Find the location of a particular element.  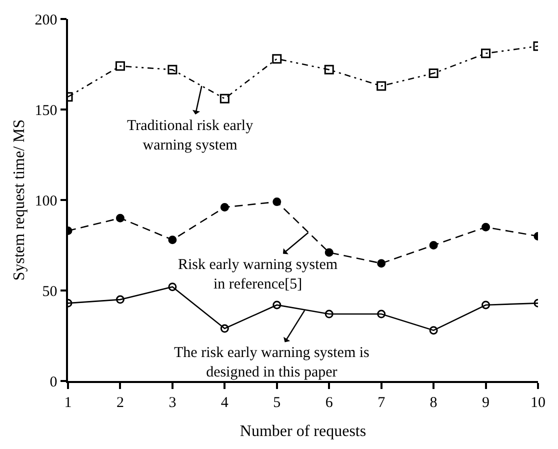

x-tick-label: 6 is located at coordinates (329, 402).